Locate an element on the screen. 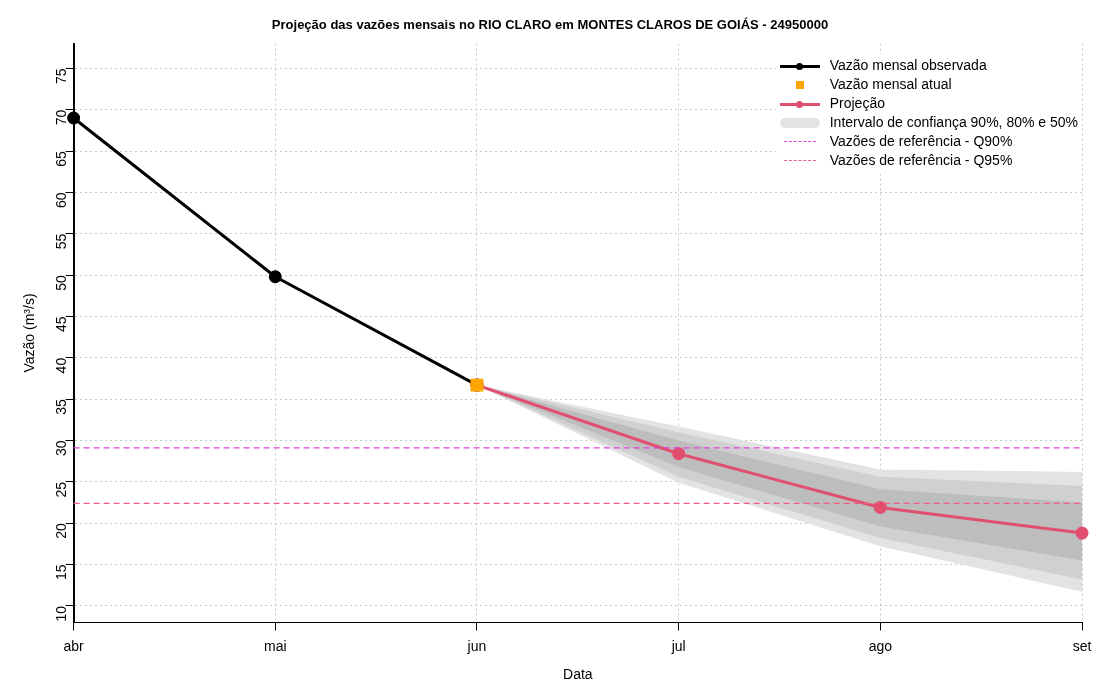 The image size is (1110, 697). y-tick-label: 40 is located at coordinates (61, 365).